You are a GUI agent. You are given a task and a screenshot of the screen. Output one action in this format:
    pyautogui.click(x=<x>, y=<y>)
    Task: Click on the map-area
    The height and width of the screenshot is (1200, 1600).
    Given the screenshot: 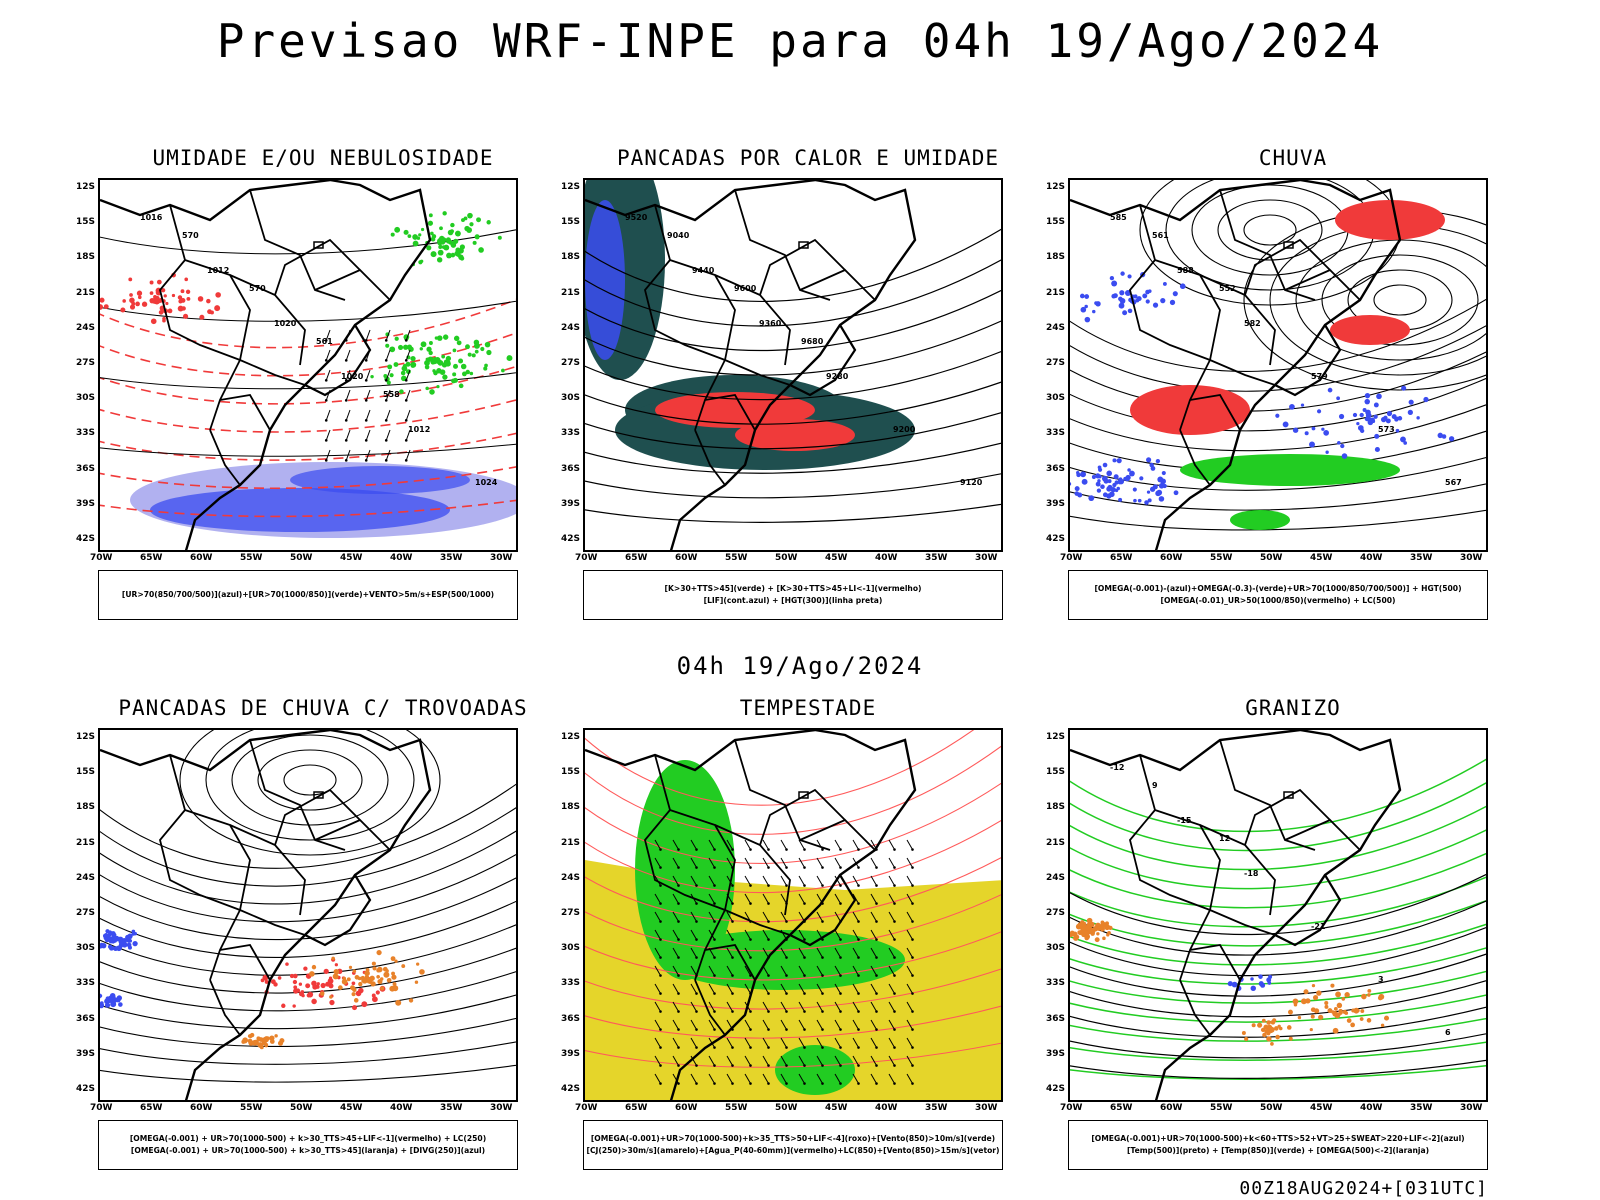 What is the action you would take?
    pyautogui.click(x=308, y=915)
    